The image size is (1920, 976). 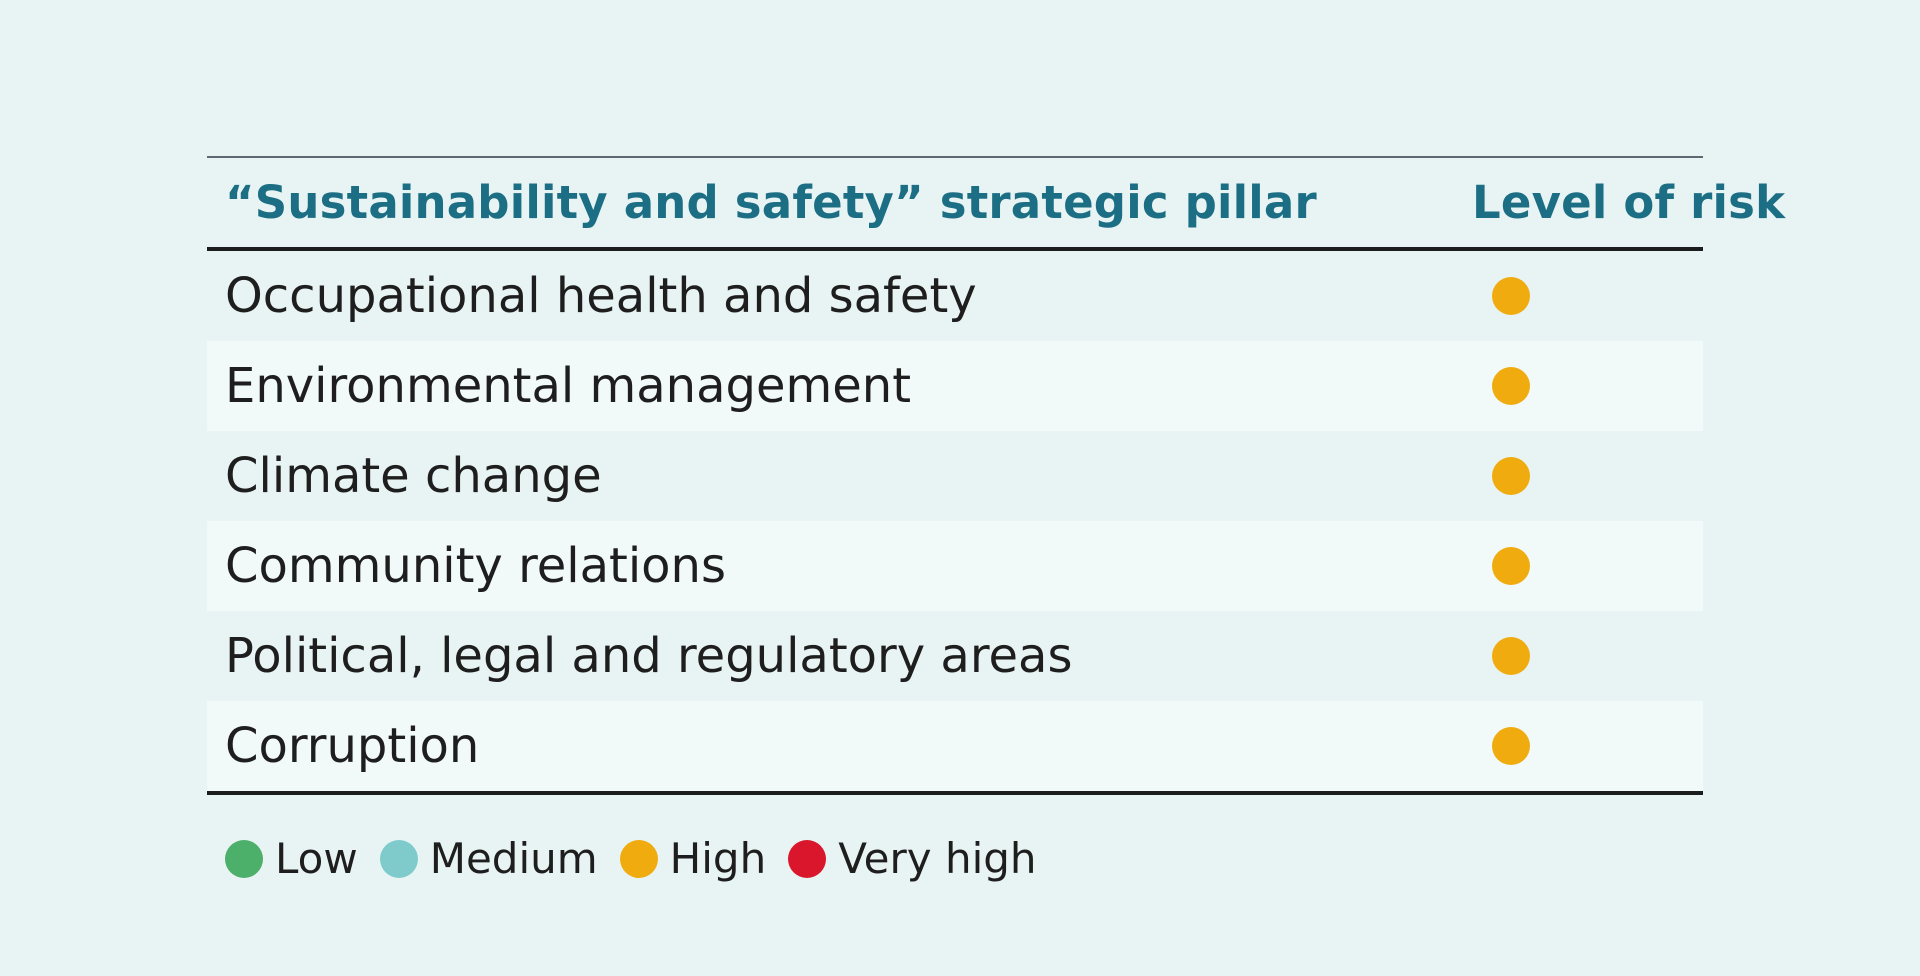 I want to click on table-row: Political, legal and regulatory areas, so click(x=955, y=656).